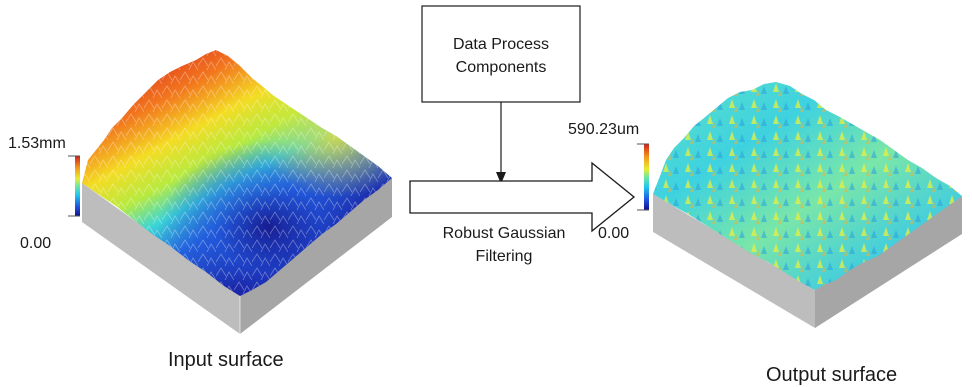  What do you see at coordinates (888, 262) in the screenshot?
I see `output-block-right-face` at bounding box center [888, 262].